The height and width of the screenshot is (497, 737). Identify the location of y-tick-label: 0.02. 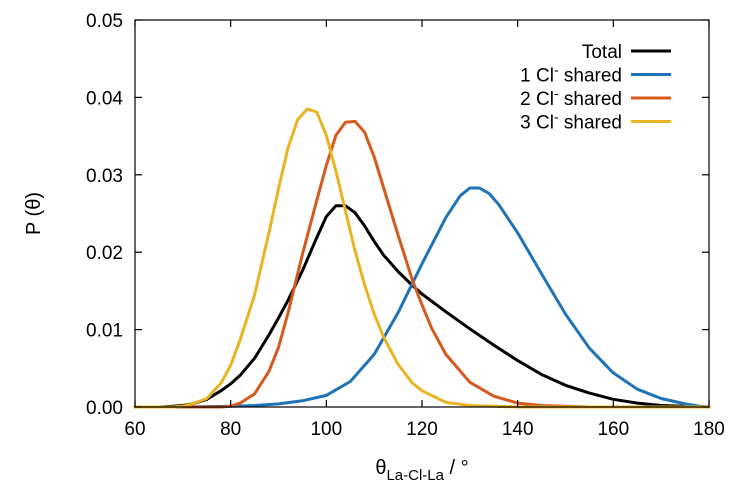
(104, 253).